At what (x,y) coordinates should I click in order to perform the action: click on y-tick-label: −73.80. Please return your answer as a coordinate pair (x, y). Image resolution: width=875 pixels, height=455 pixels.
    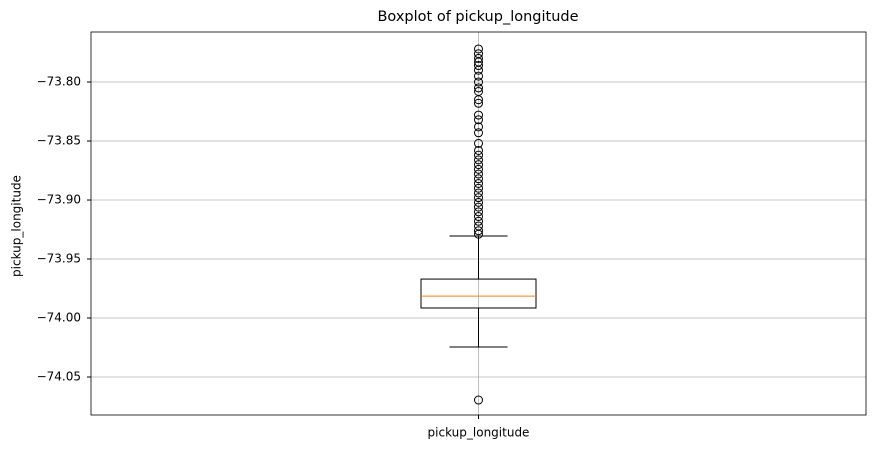
    Looking at the image, I should click on (59, 82).